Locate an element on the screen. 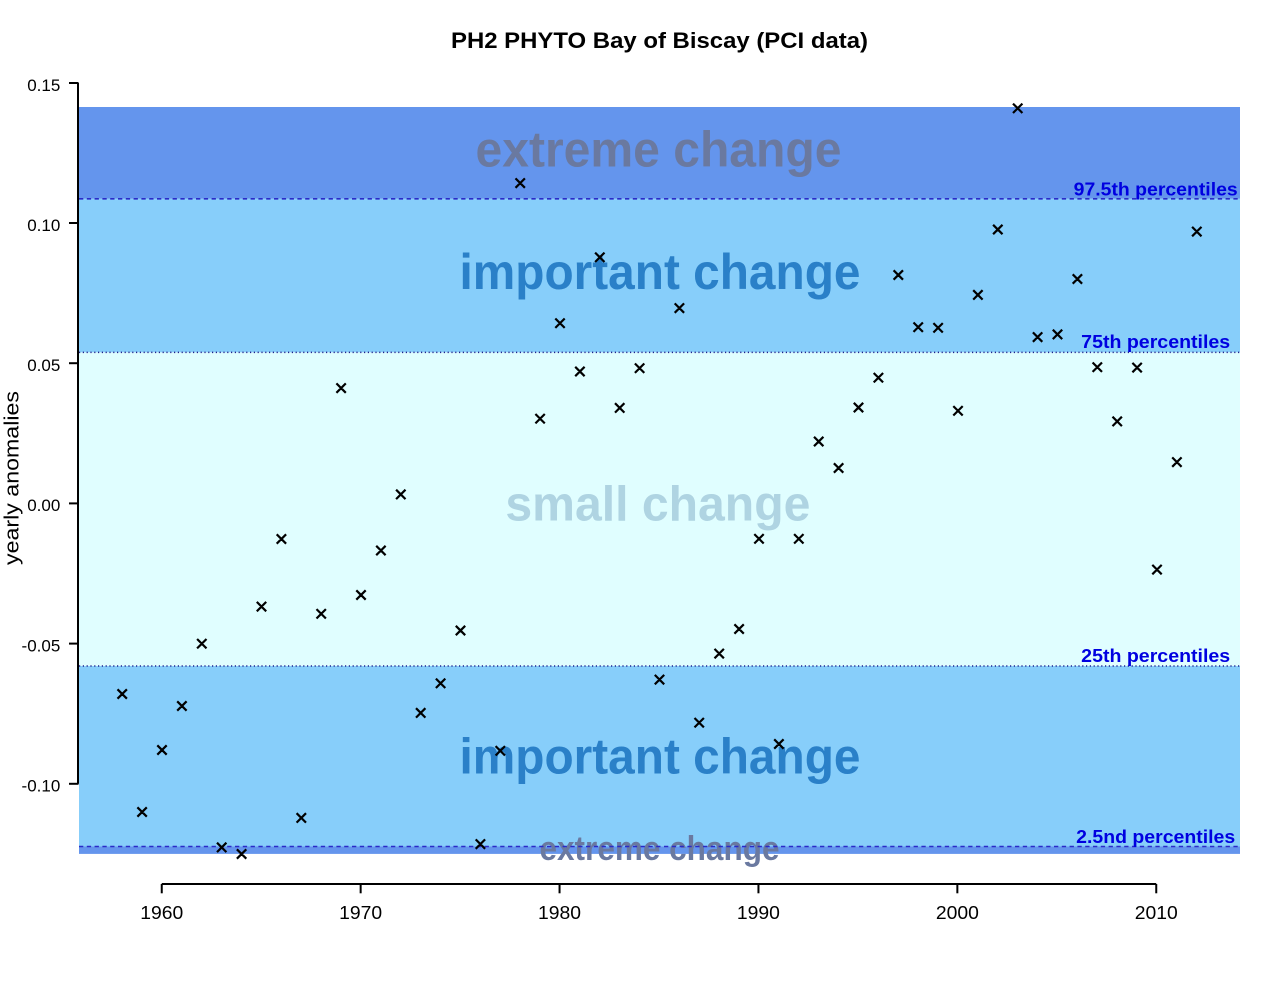 Image resolution: width=1280 pixels, height=982 pixels. svg-text: 97.5th percentiles is located at coordinates (1156, 190).